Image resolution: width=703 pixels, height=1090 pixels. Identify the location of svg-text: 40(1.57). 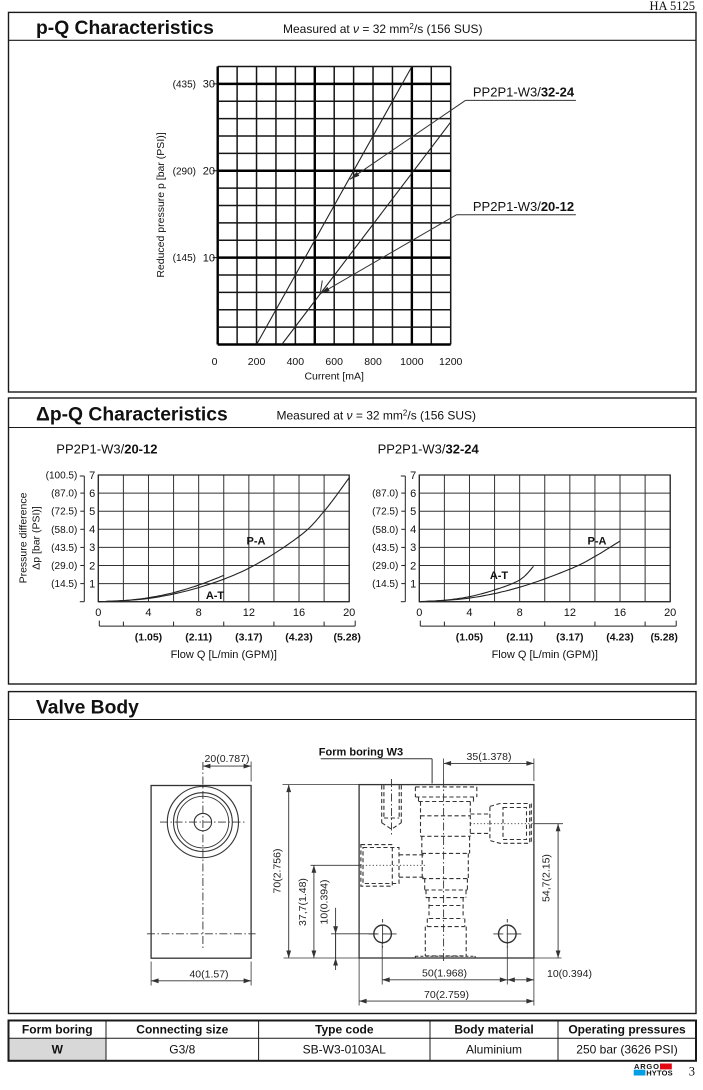
(208, 974).